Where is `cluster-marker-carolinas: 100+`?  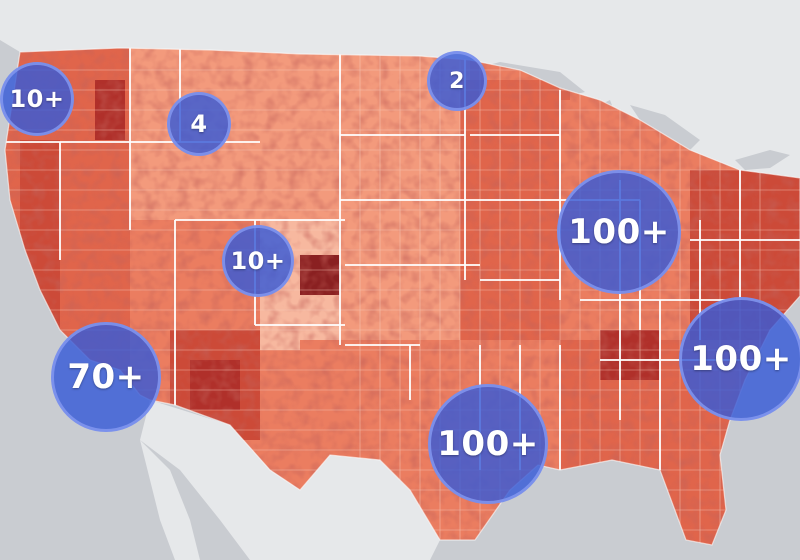 cluster-marker-carolinas: 100+ is located at coordinates (739, 359).